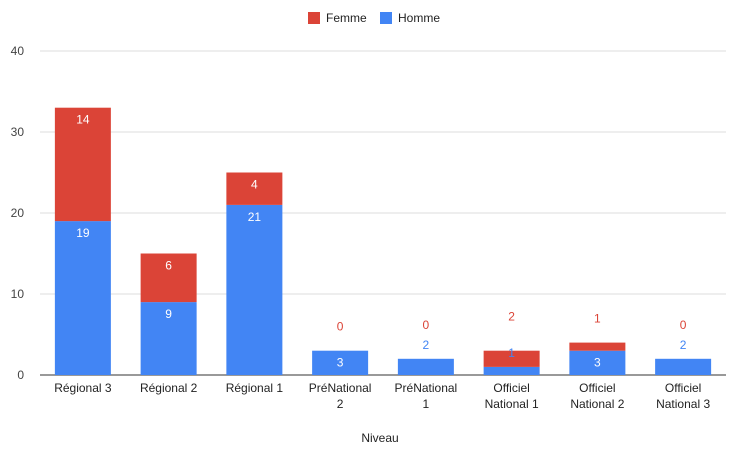 This screenshot has height=450, width=732. Describe the element at coordinates (18, 51) in the screenshot. I see `y-tick-label: 40` at that location.